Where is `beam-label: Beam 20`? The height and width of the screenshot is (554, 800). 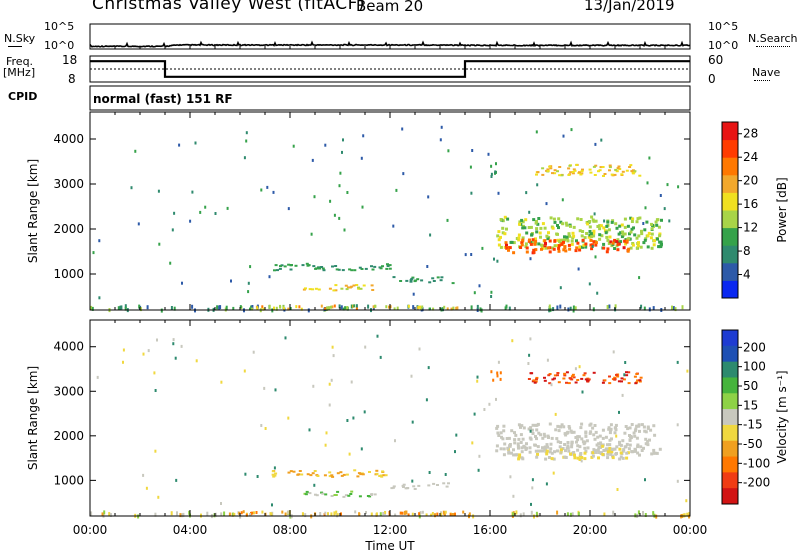 beam-label: Beam 20 is located at coordinates (390, 7).